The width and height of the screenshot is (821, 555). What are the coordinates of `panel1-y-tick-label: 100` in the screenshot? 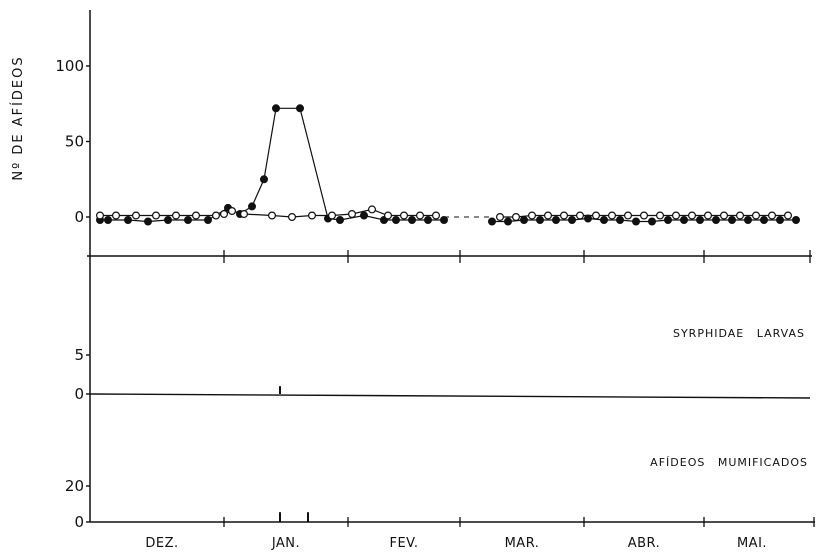 It's located at (69, 66).